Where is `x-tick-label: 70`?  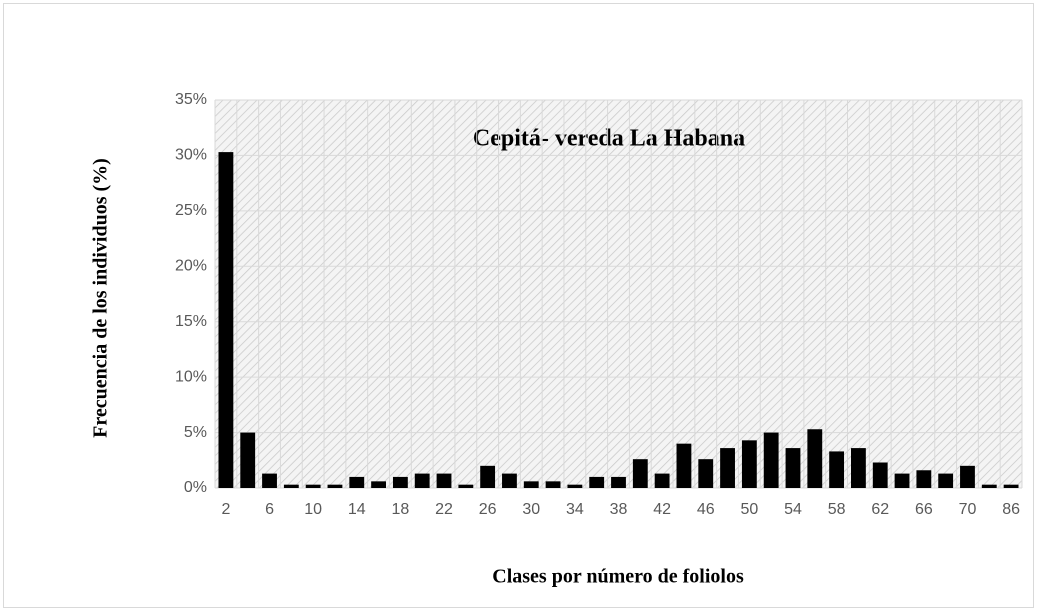 x-tick-label: 70 is located at coordinates (968, 509).